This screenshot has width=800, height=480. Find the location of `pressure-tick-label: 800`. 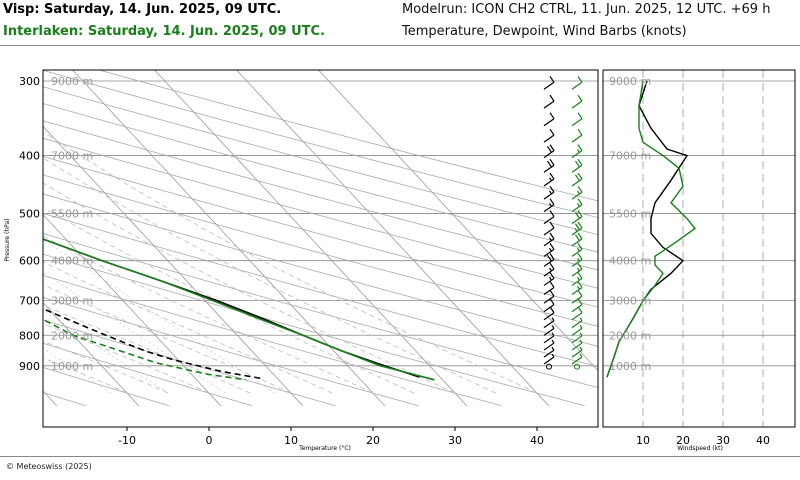

pressure-tick-label: 800 is located at coordinates (29, 335).